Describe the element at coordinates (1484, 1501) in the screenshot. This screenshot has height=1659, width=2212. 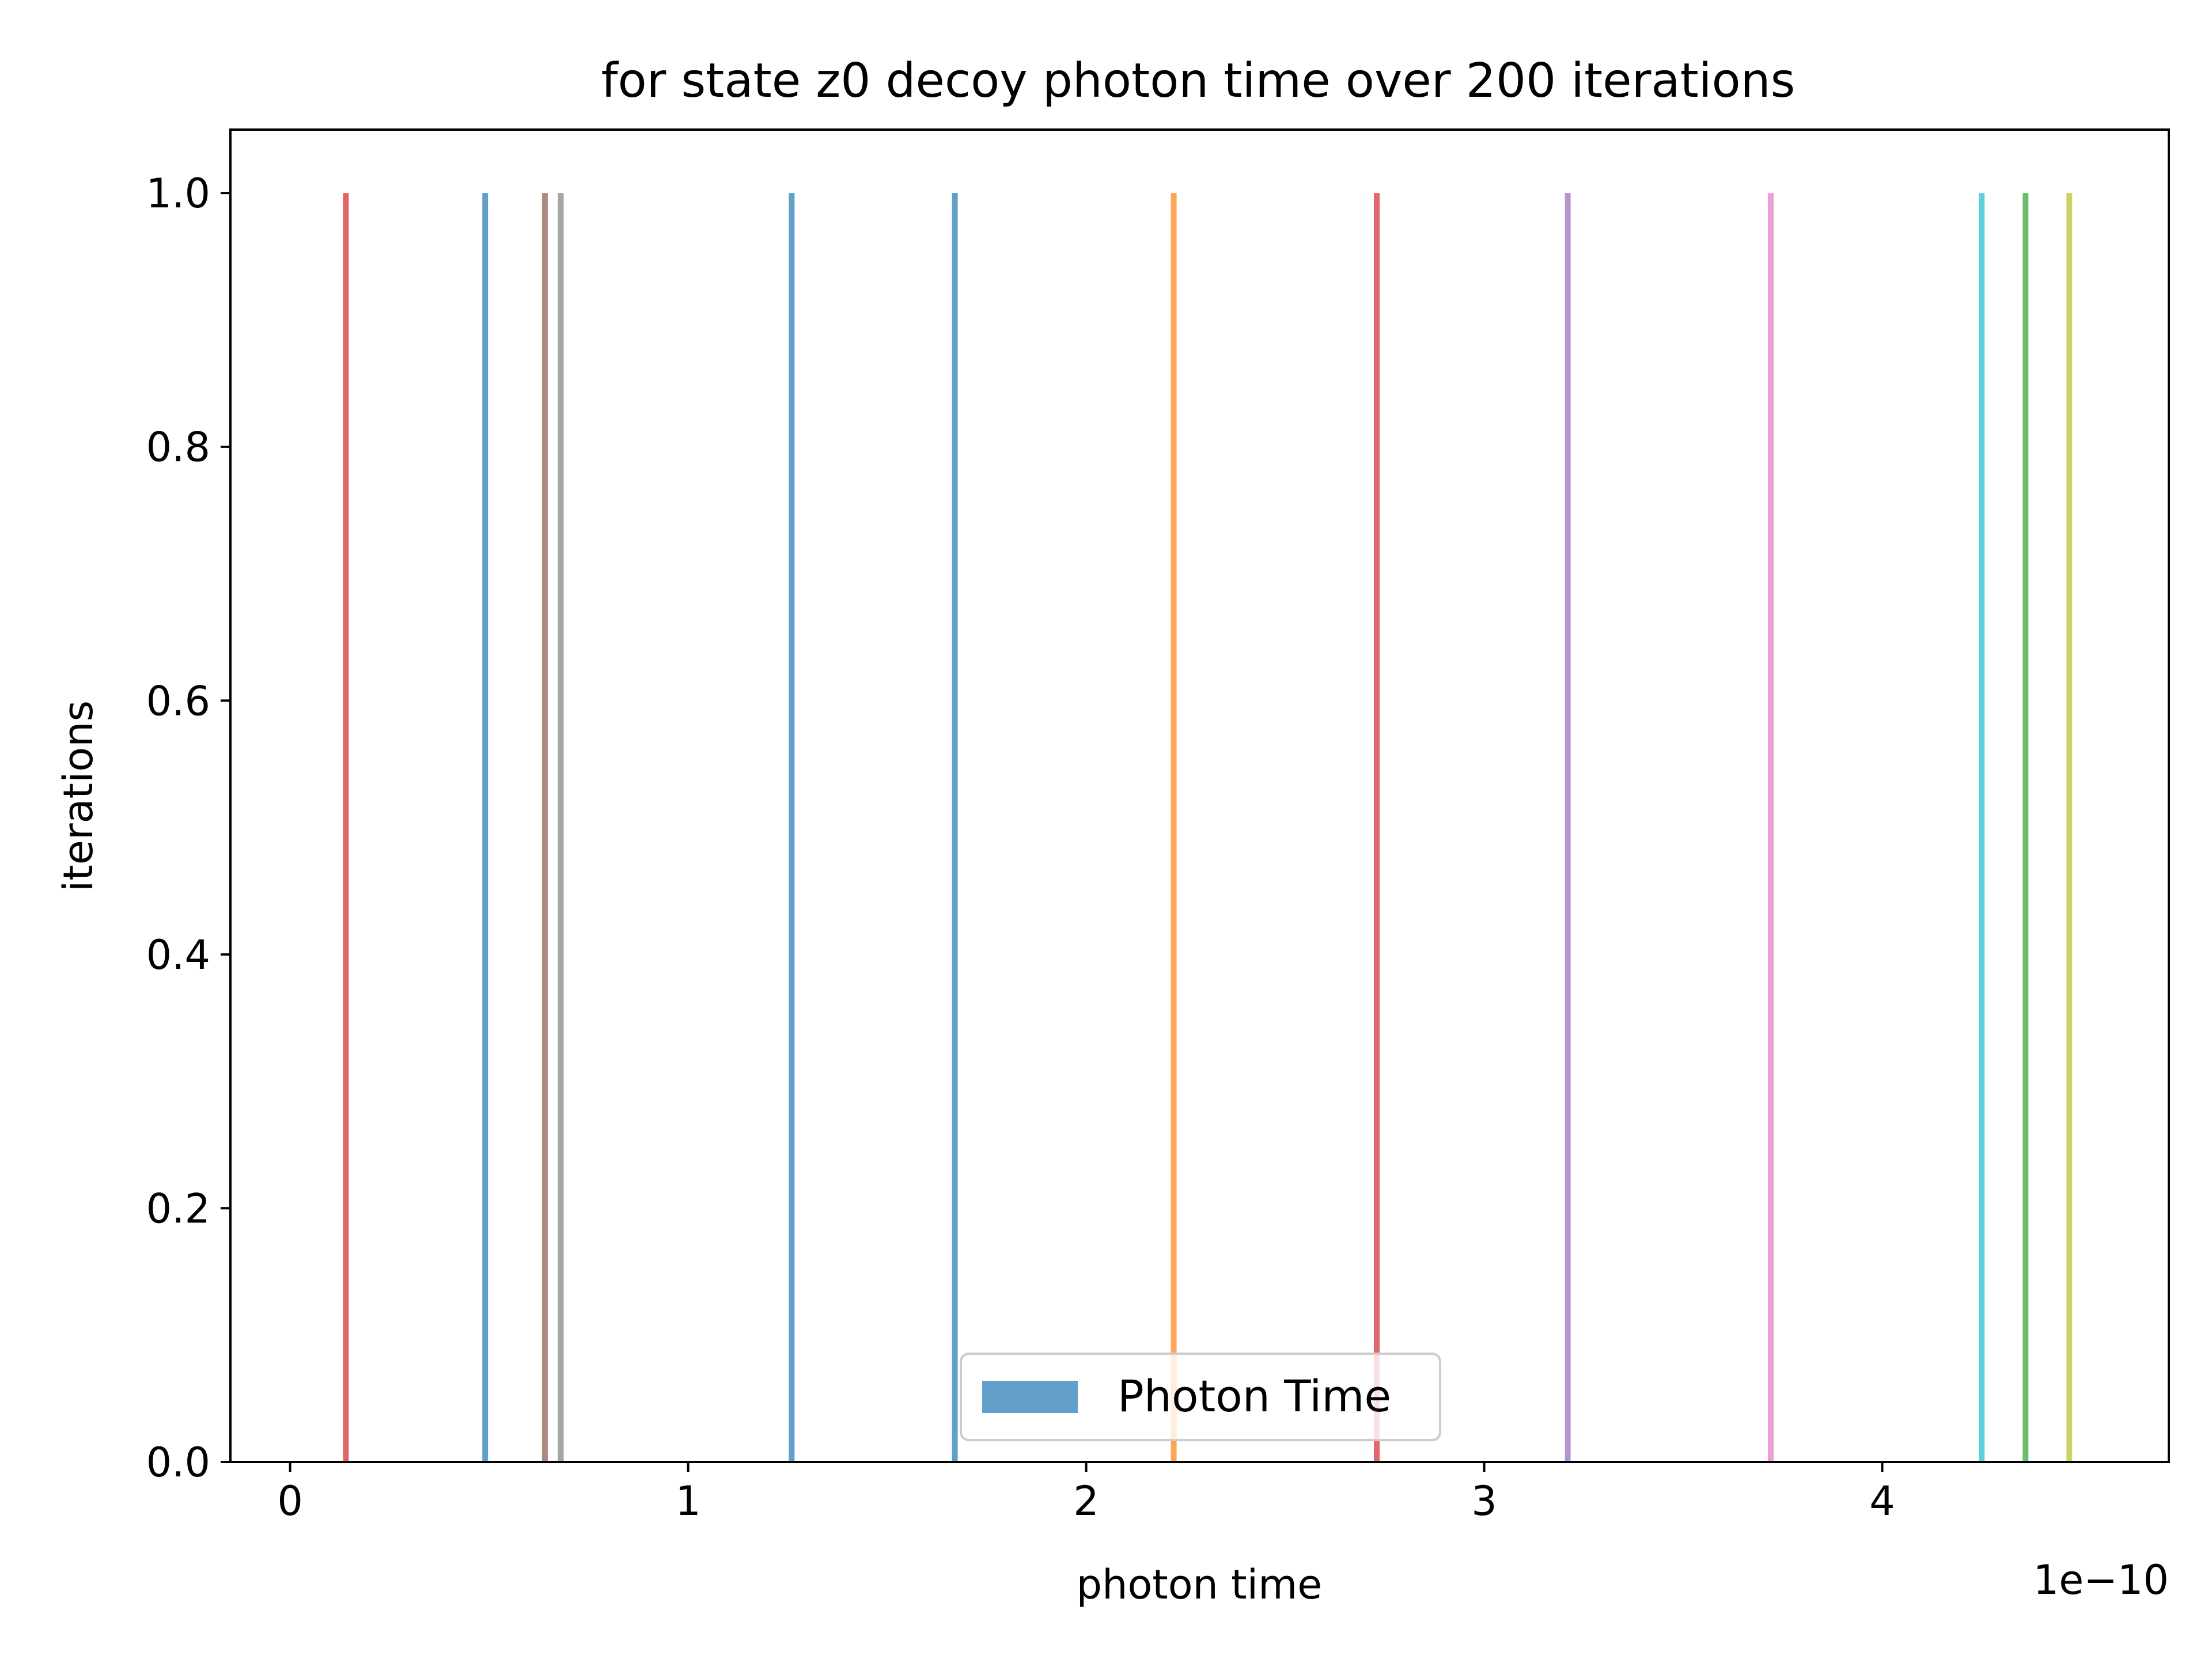
I see `x-tick-label: 3` at that location.